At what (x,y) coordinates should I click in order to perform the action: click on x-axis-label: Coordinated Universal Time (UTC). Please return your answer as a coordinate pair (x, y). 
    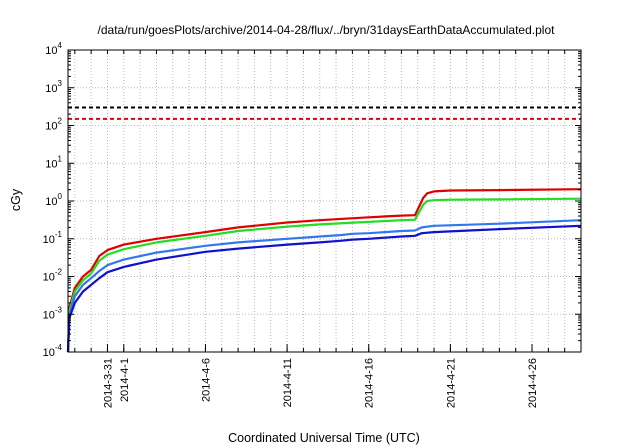
    Looking at the image, I should click on (324, 438).